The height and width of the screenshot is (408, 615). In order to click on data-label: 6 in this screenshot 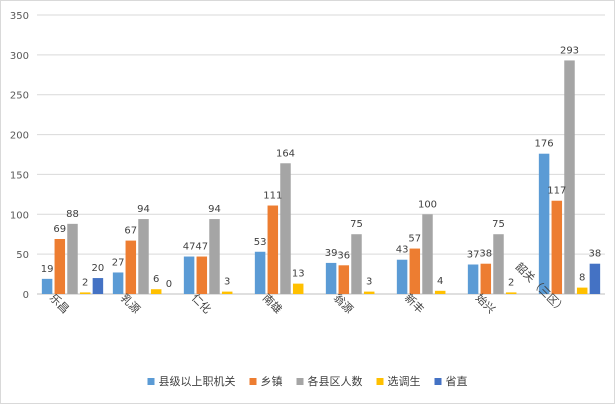, I will do `click(156, 279)`.